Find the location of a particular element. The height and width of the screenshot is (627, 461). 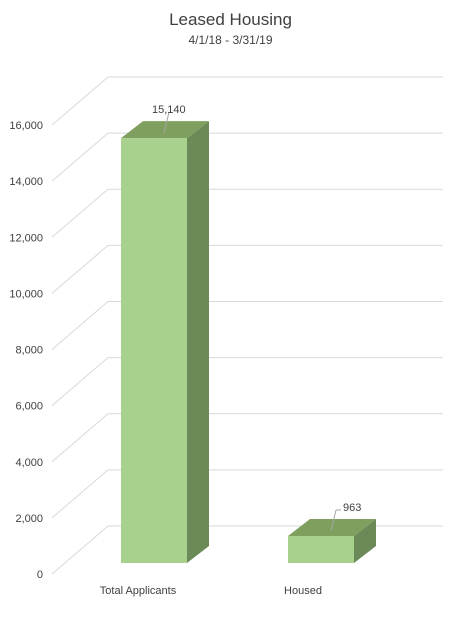

y-tick-label: 4,000 is located at coordinates (29, 463).